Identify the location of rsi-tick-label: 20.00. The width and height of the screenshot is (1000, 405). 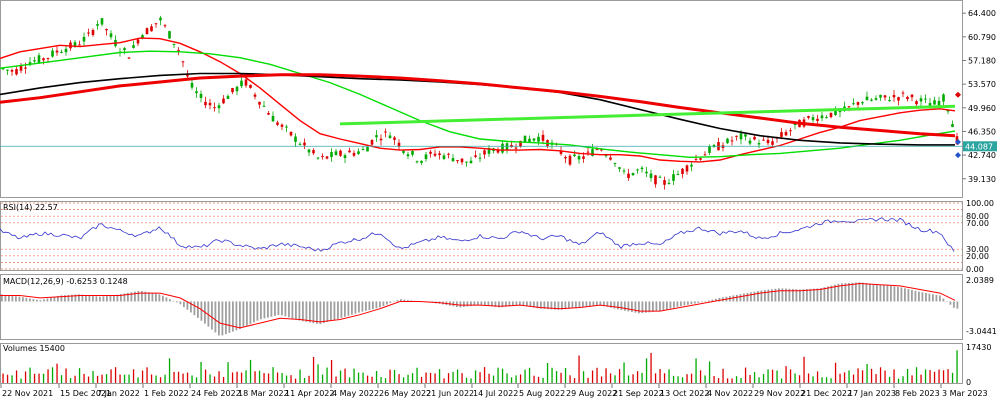
(977, 256).